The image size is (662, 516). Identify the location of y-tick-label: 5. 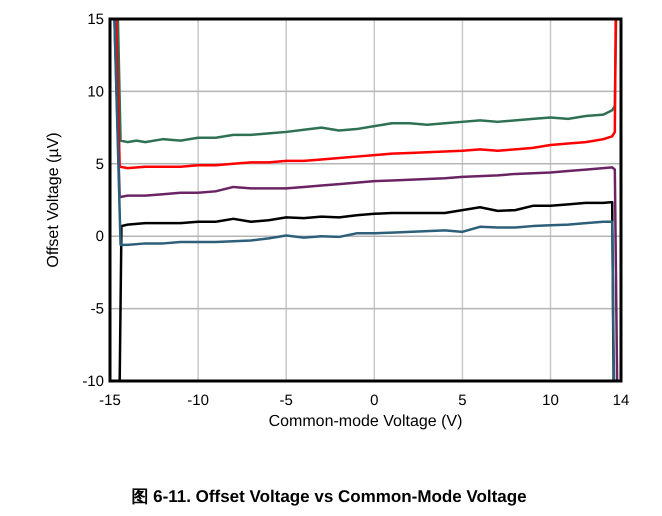
(100, 164).